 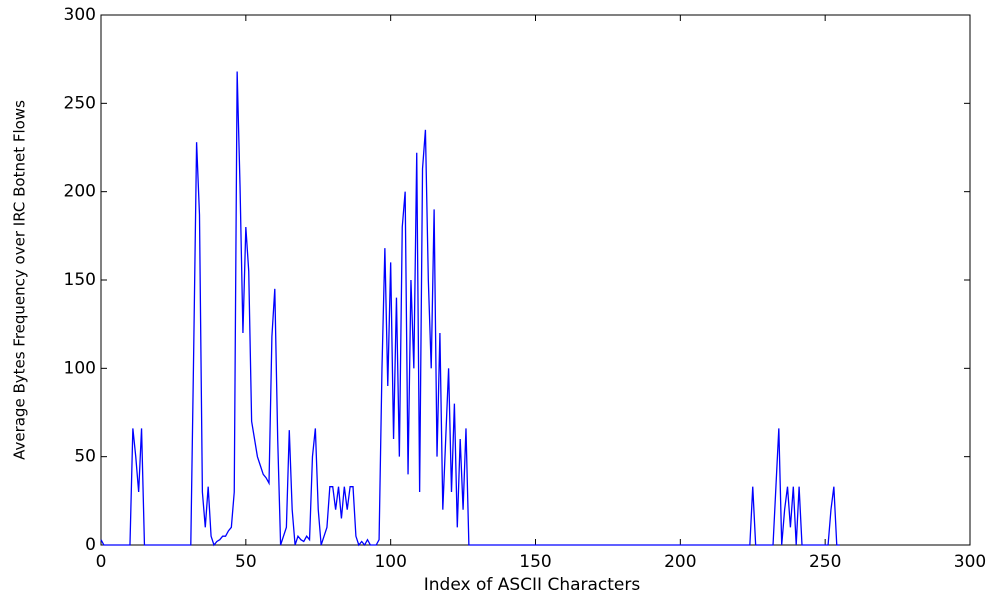 I want to click on y-tick-label: 50, so click(x=85, y=457).